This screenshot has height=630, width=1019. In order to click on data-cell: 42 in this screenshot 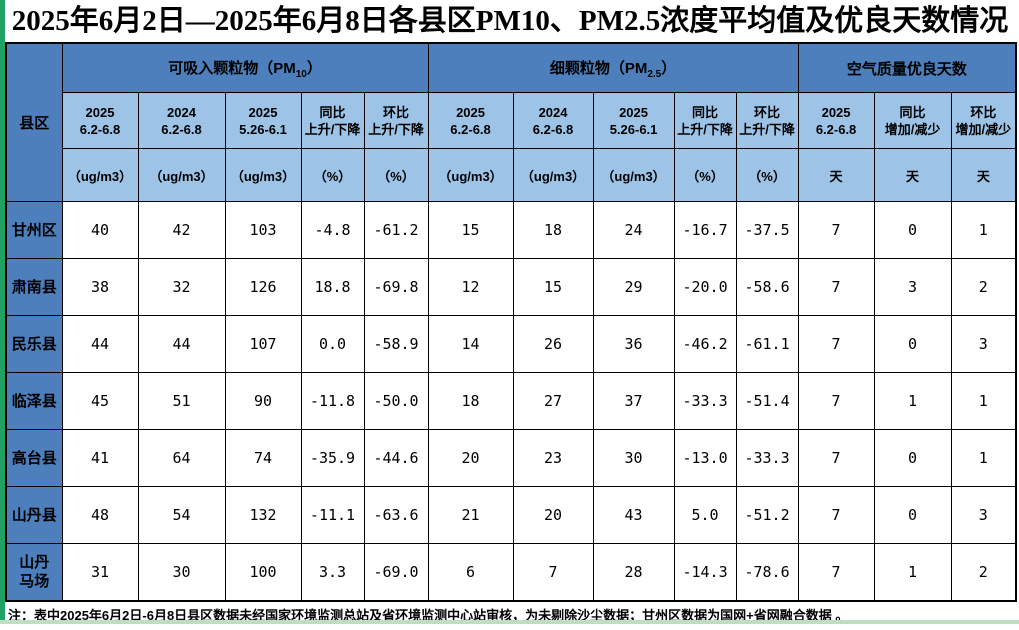, I will do `click(181, 230)`.